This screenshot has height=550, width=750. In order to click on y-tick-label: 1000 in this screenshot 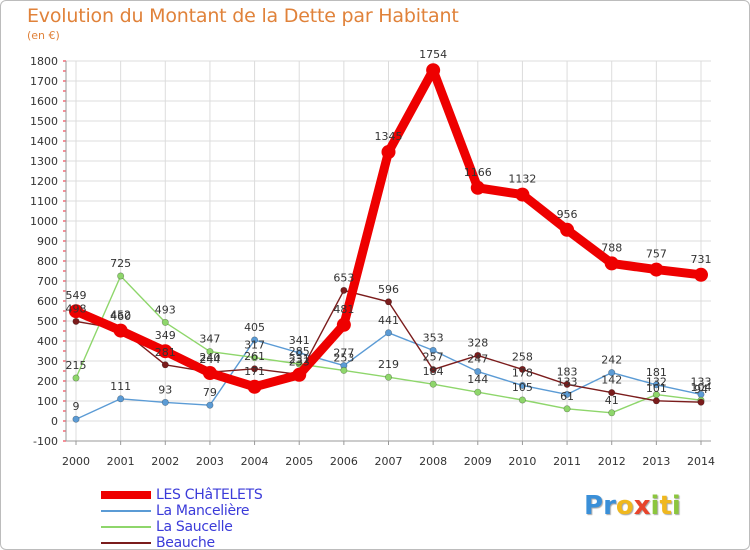, I will do `click(44, 221)`.